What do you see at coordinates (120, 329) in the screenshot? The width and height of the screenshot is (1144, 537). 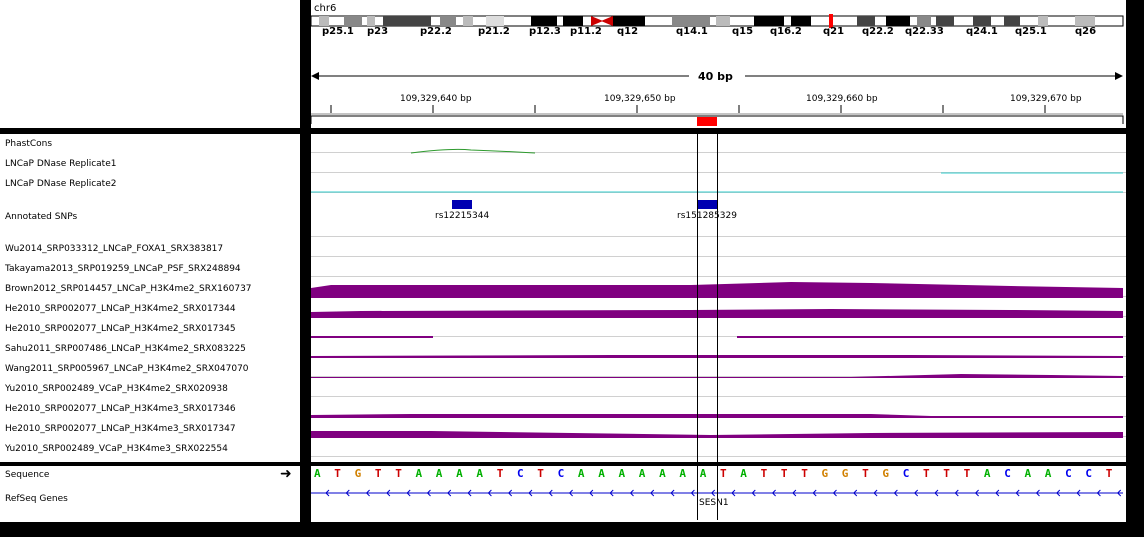 I see `track-label: He2010_SRP002077_LNCaP_H3K4me2_SRX017345` at bounding box center [120, 329].